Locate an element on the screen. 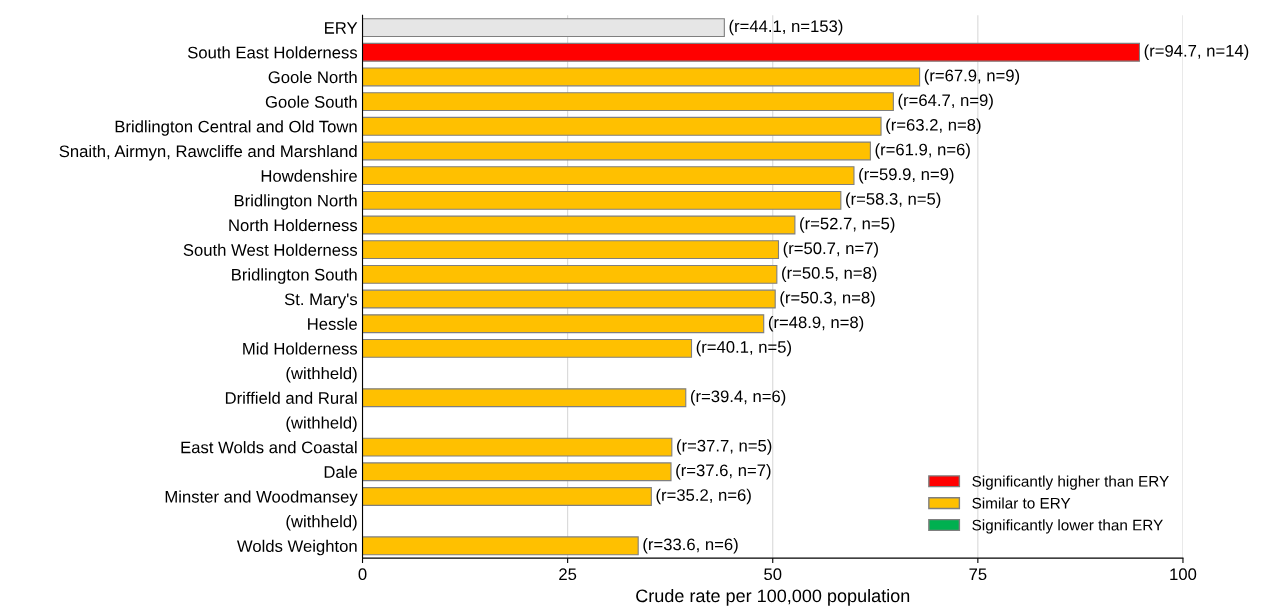 The width and height of the screenshot is (1272, 610). data-label: (r=59.9, n=9) is located at coordinates (906, 175).